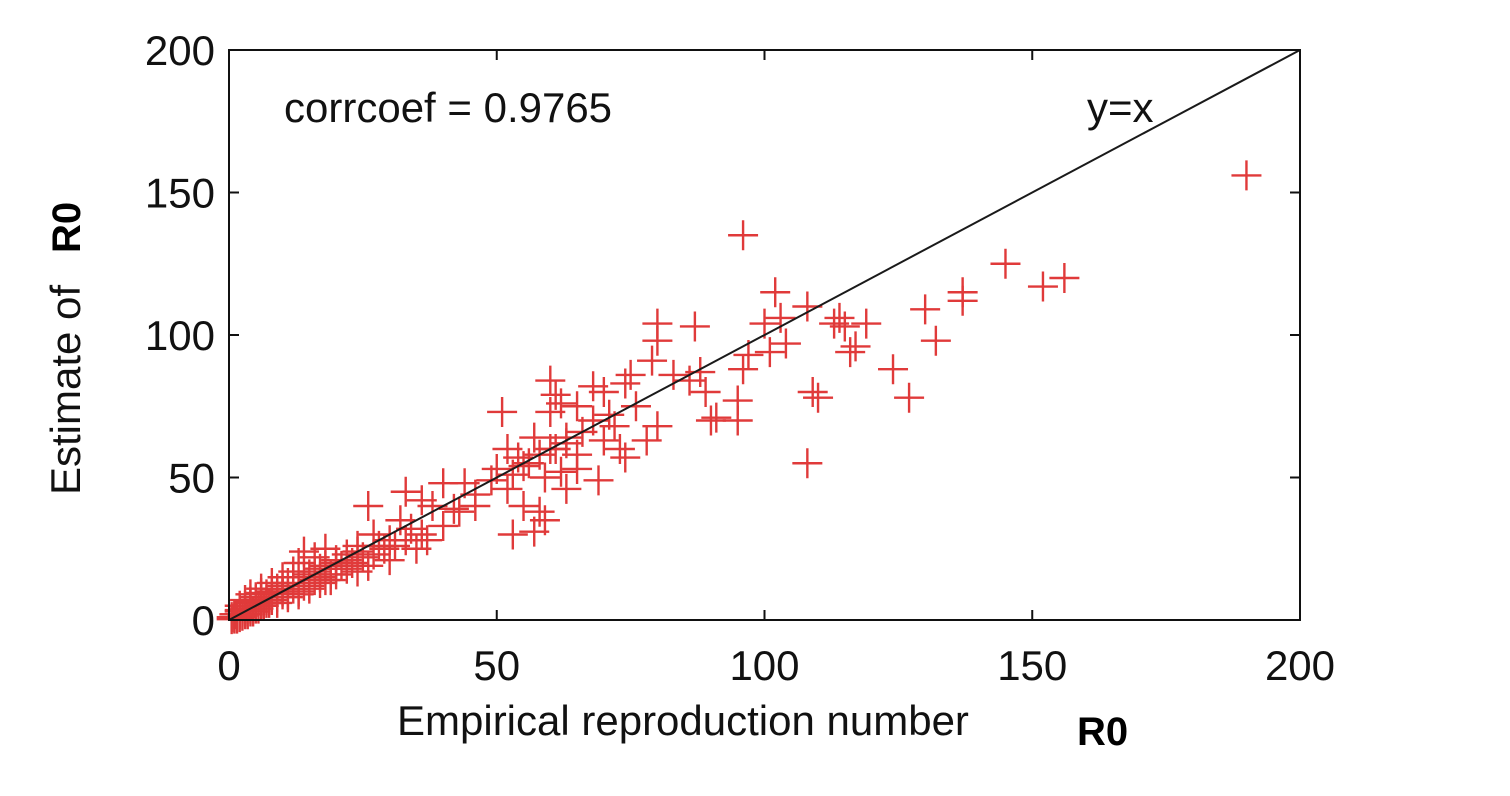 The width and height of the screenshot is (1510, 796). What do you see at coordinates (496, 665) in the screenshot?
I see `x-tick-label: 50` at bounding box center [496, 665].